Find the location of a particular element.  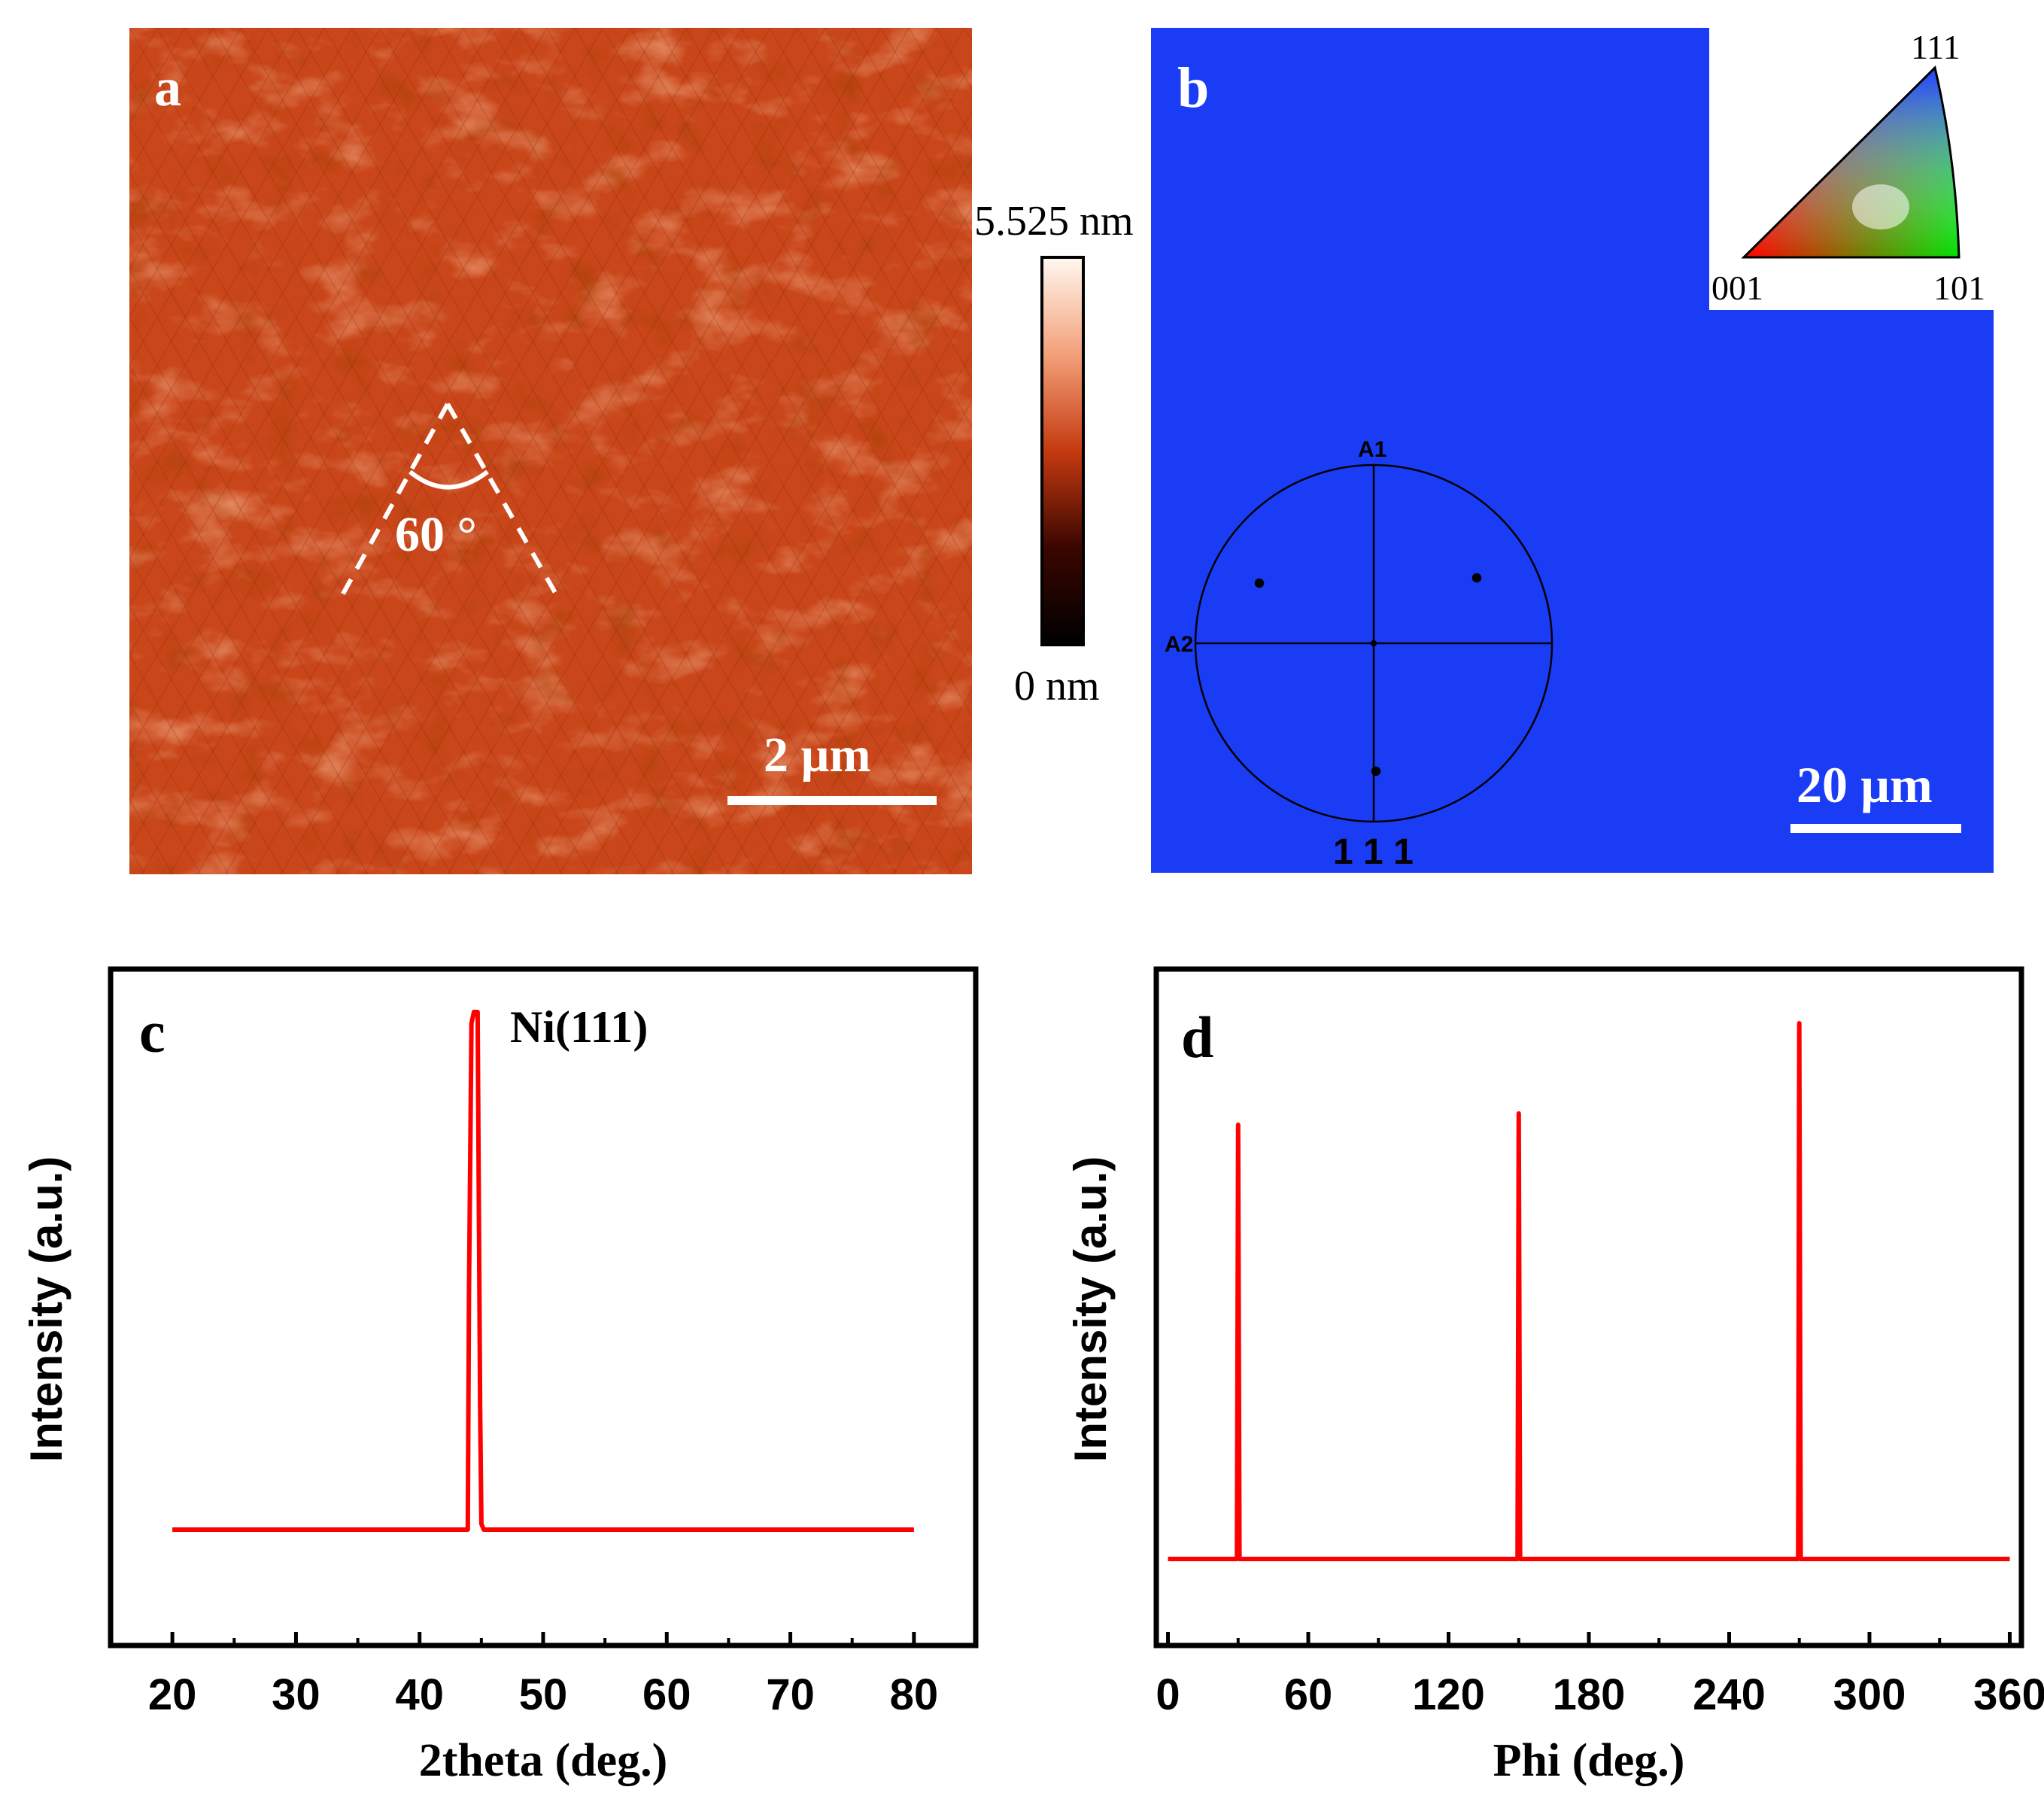

x-tick-label: 0 is located at coordinates (1168, 1694).